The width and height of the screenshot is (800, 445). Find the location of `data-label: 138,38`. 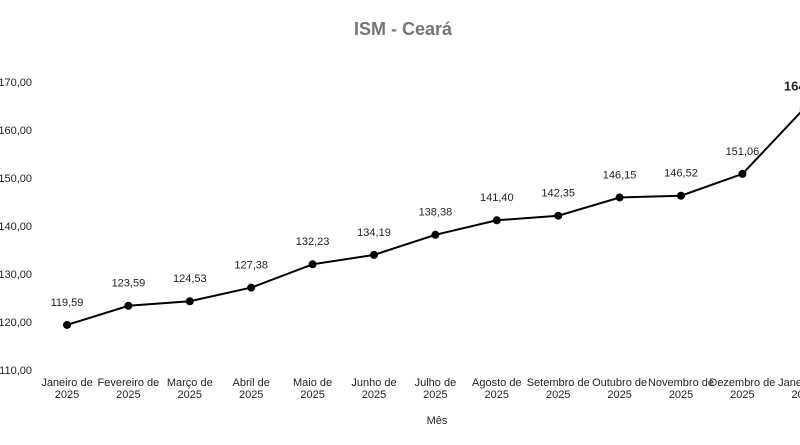

data-label: 138,38 is located at coordinates (436, 213).